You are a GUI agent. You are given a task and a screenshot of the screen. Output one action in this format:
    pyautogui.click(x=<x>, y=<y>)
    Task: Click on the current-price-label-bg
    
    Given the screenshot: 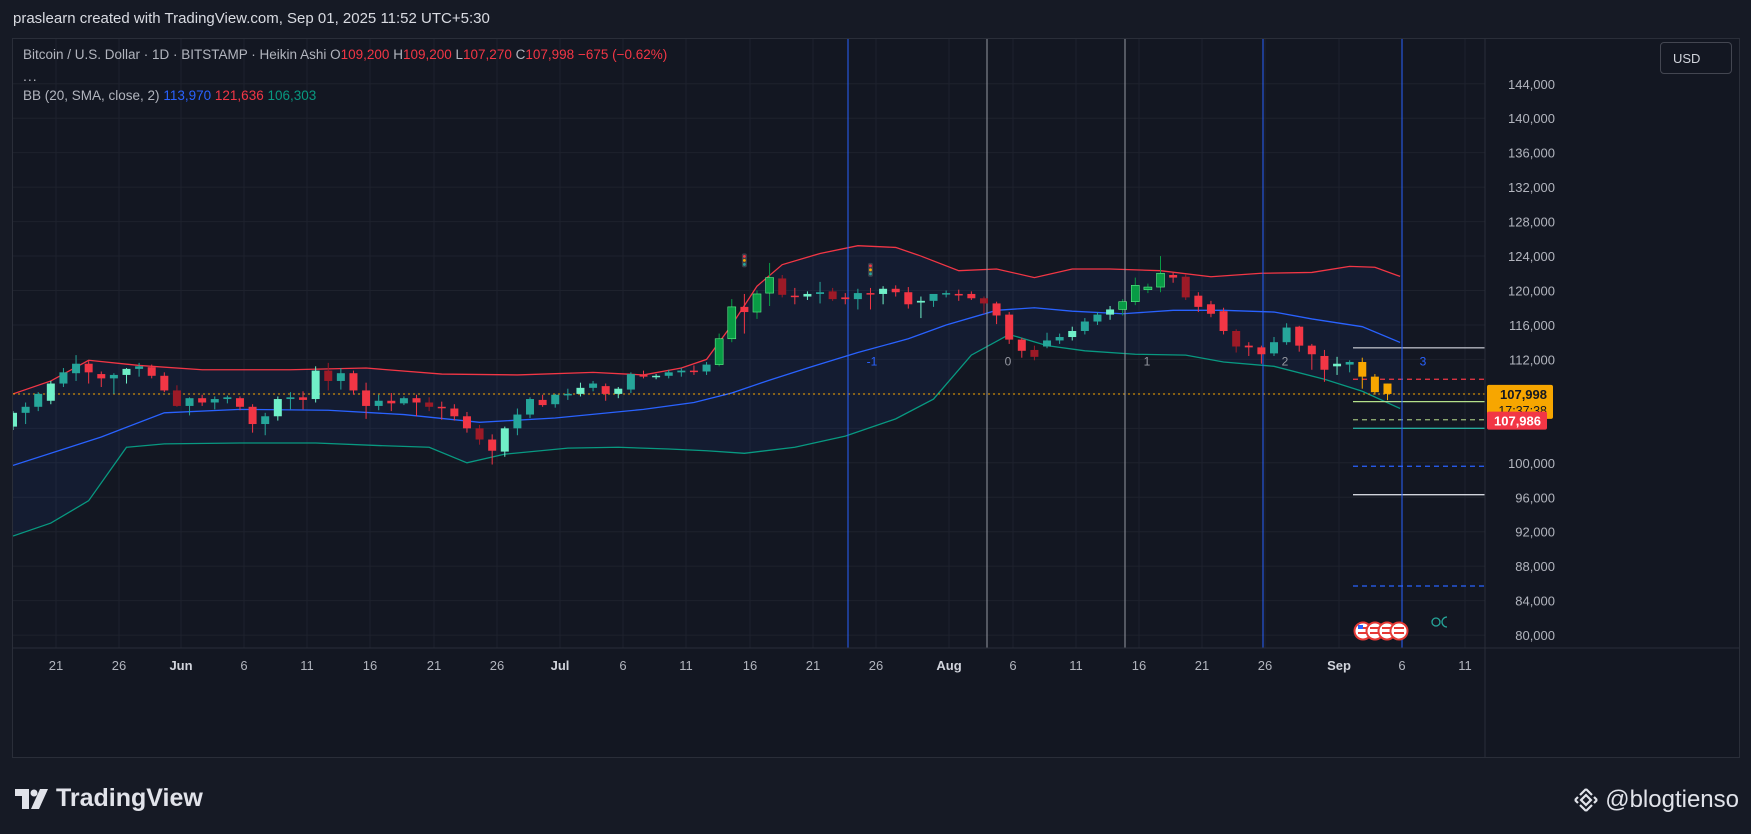 What is the action you would take?
    pyautogui.click(x=1520, y=401)
    